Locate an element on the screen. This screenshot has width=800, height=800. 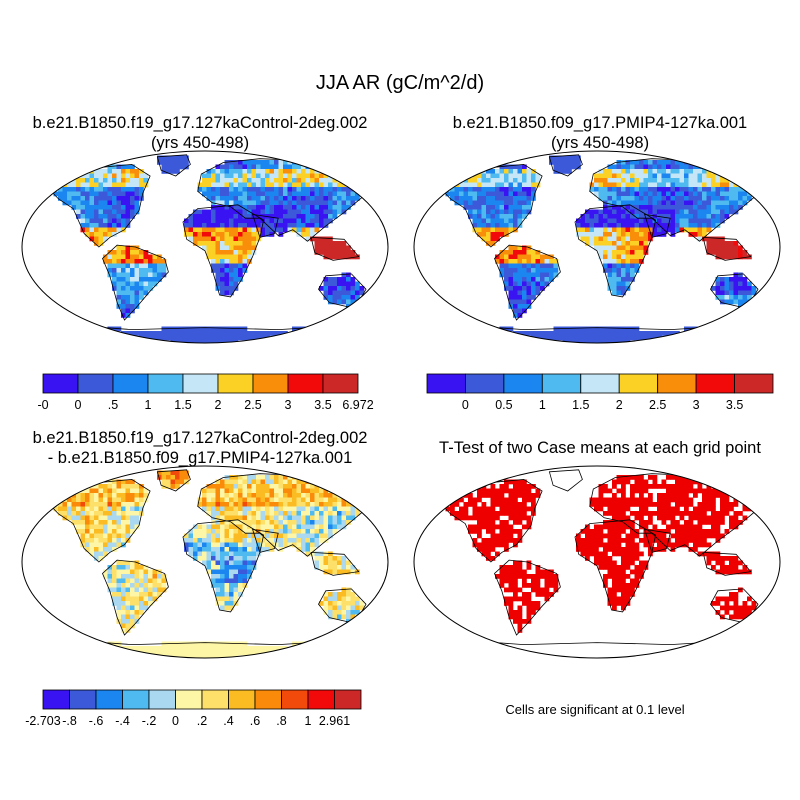
coastline-samerica is located at coordinates (135, 597).